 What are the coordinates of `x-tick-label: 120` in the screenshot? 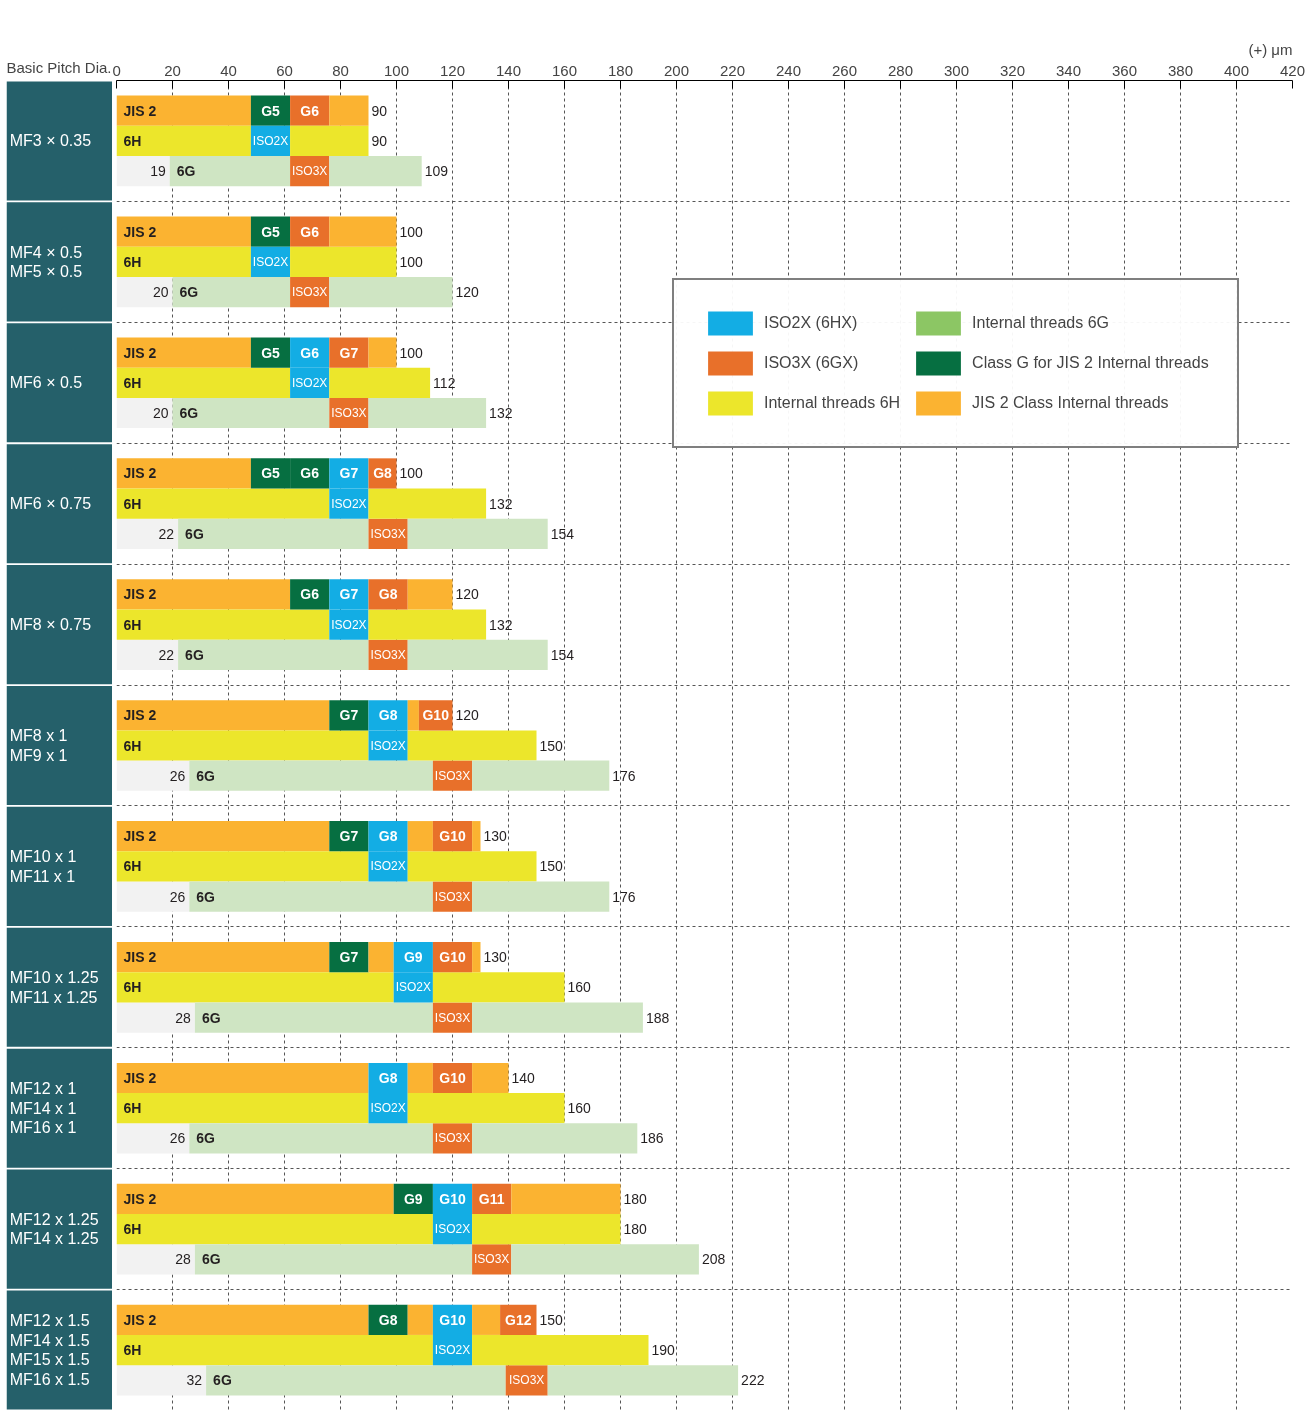 It's located at (452, 70).